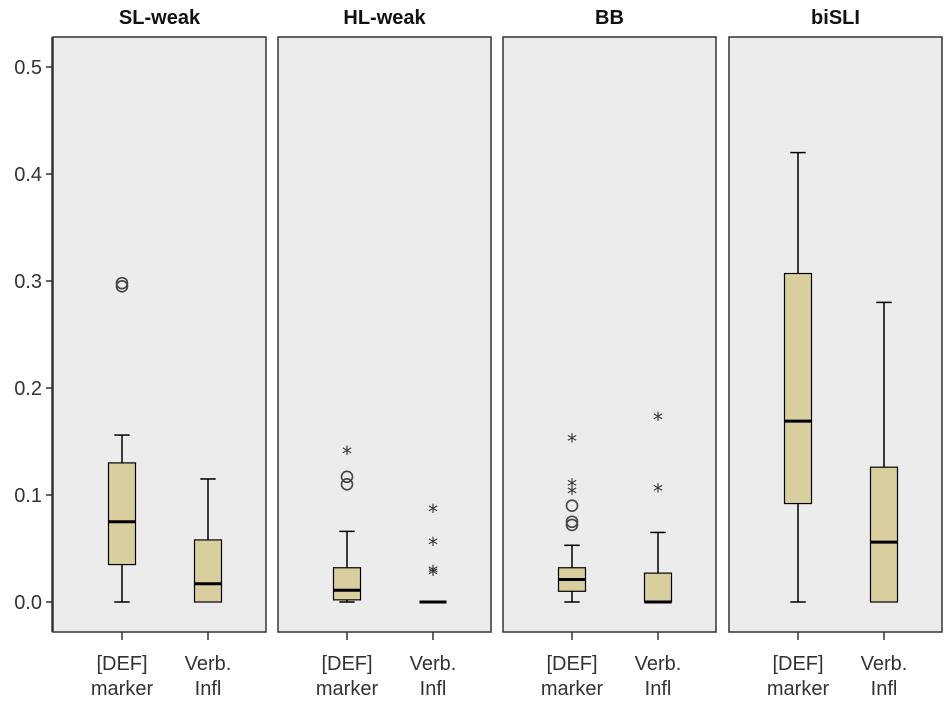  Describe the element at coordinates (835, 18) in the screenshot. I see `panel-title: biSLI` at that location.